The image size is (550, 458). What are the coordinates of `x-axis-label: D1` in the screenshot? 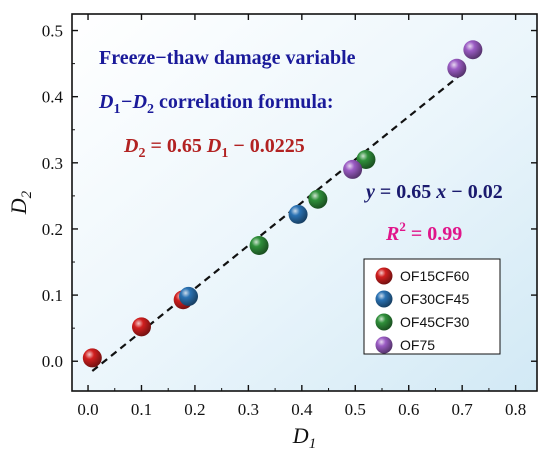 It's located at (304, 437).